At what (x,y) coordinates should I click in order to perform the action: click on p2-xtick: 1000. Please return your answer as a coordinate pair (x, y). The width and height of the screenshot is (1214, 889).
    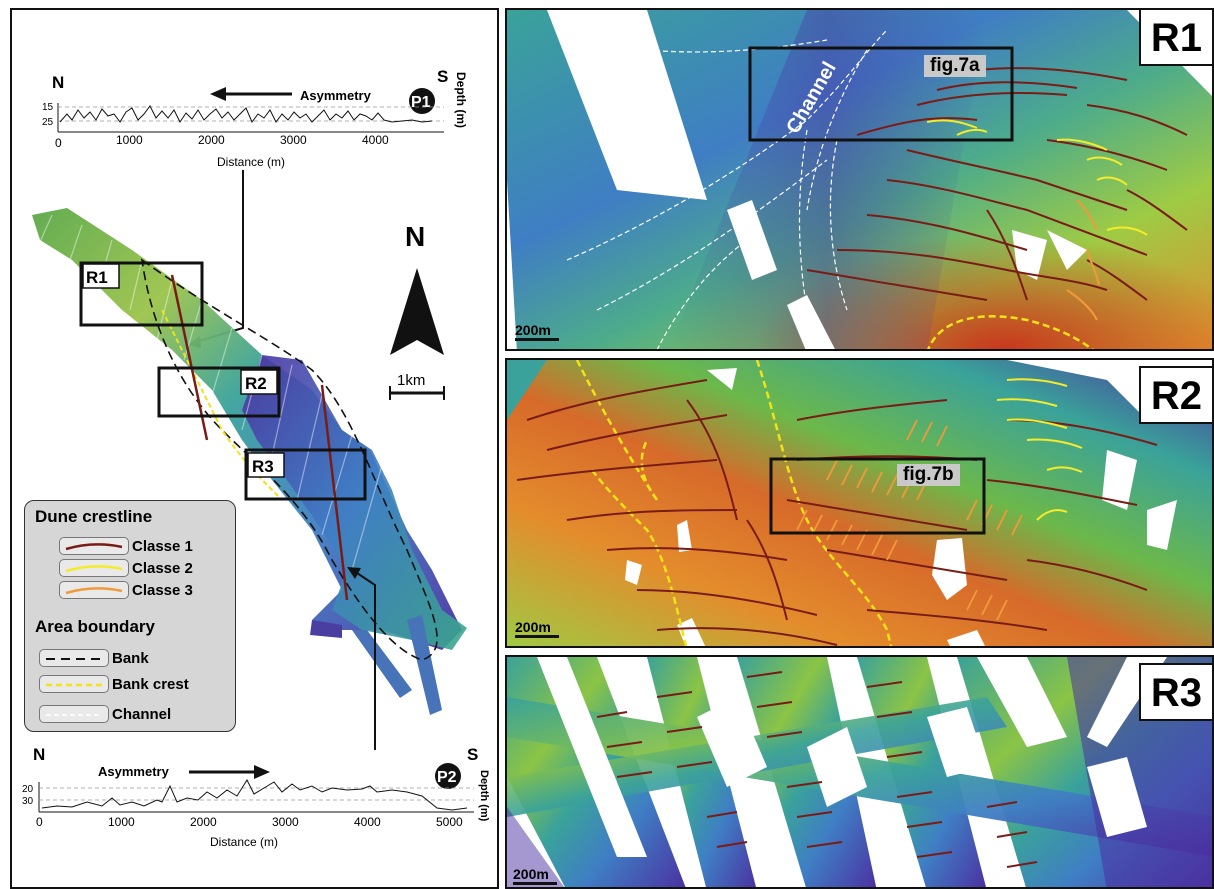
    Looking at the image, I should click on (121, 822).